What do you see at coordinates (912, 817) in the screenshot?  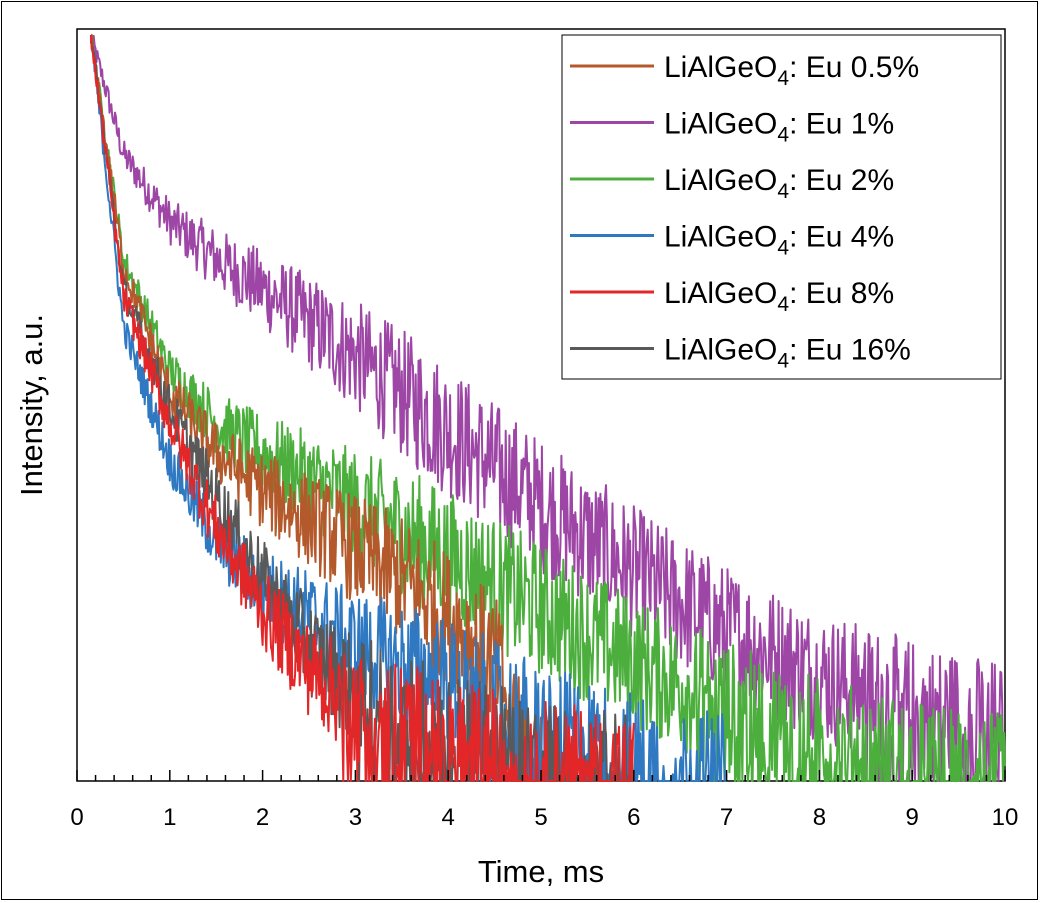 I see `x-tick-label: 9` at bounding box center [912, 817].